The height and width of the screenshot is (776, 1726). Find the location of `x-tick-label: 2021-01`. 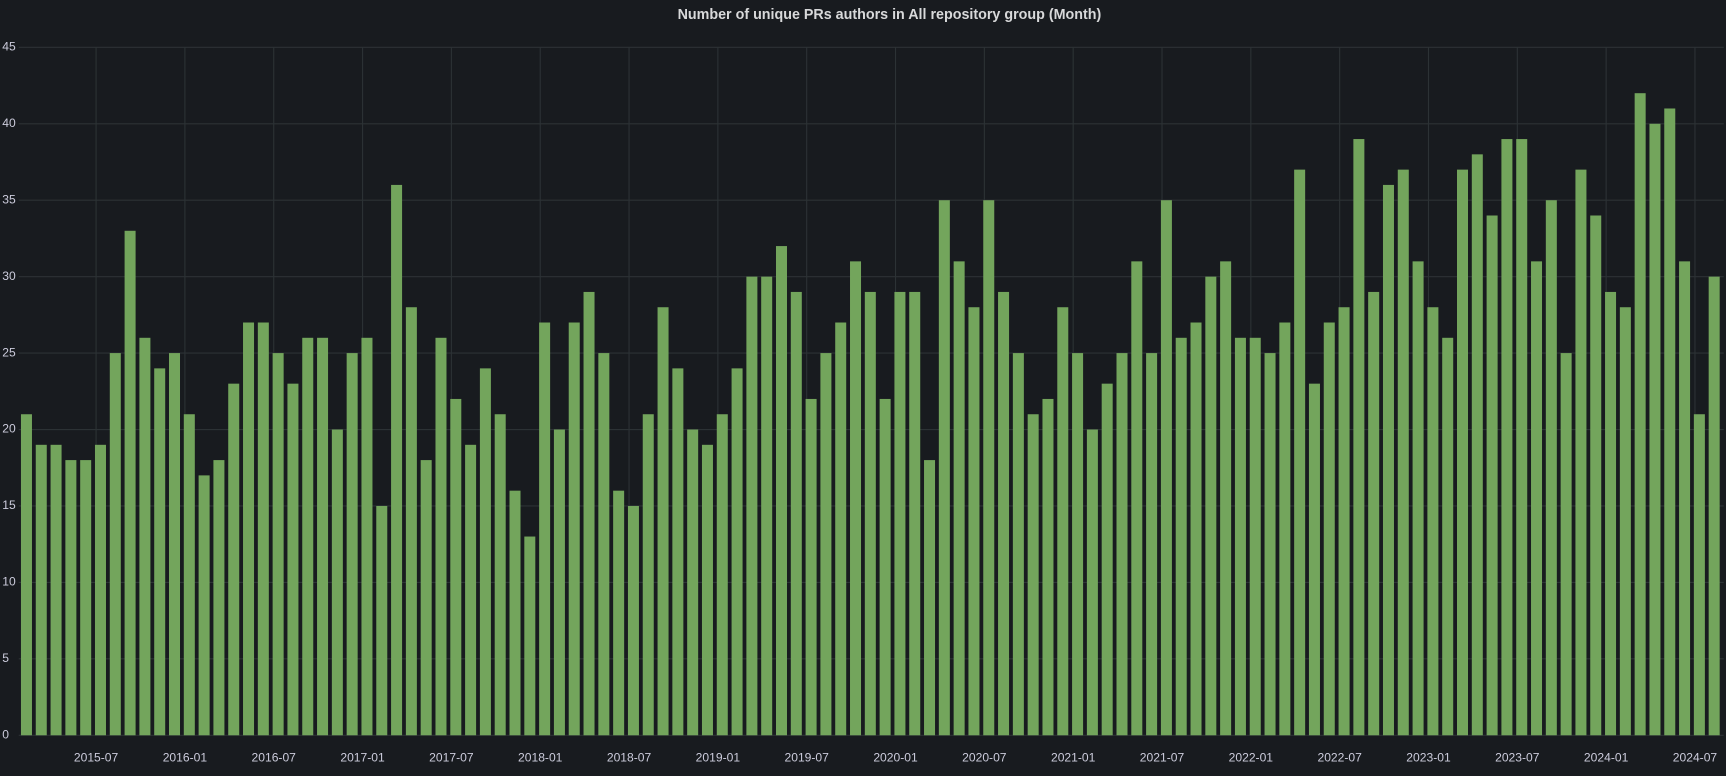

x-tick-label: 2021-01 is located at coordinates (1073, 758).